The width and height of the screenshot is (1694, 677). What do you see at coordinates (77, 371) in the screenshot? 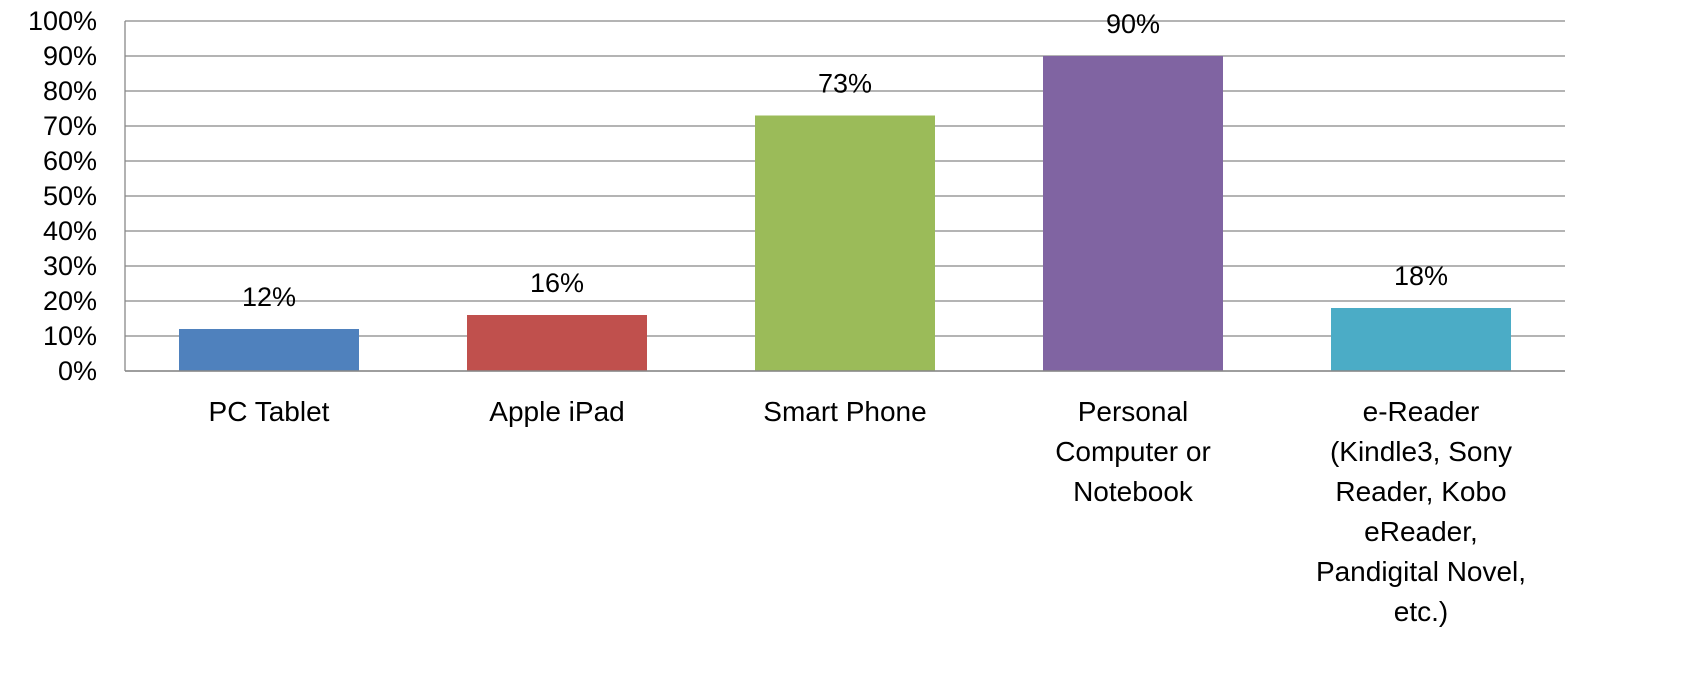
I see `y-tick-label: 0%` at bounding box center [77, 371].